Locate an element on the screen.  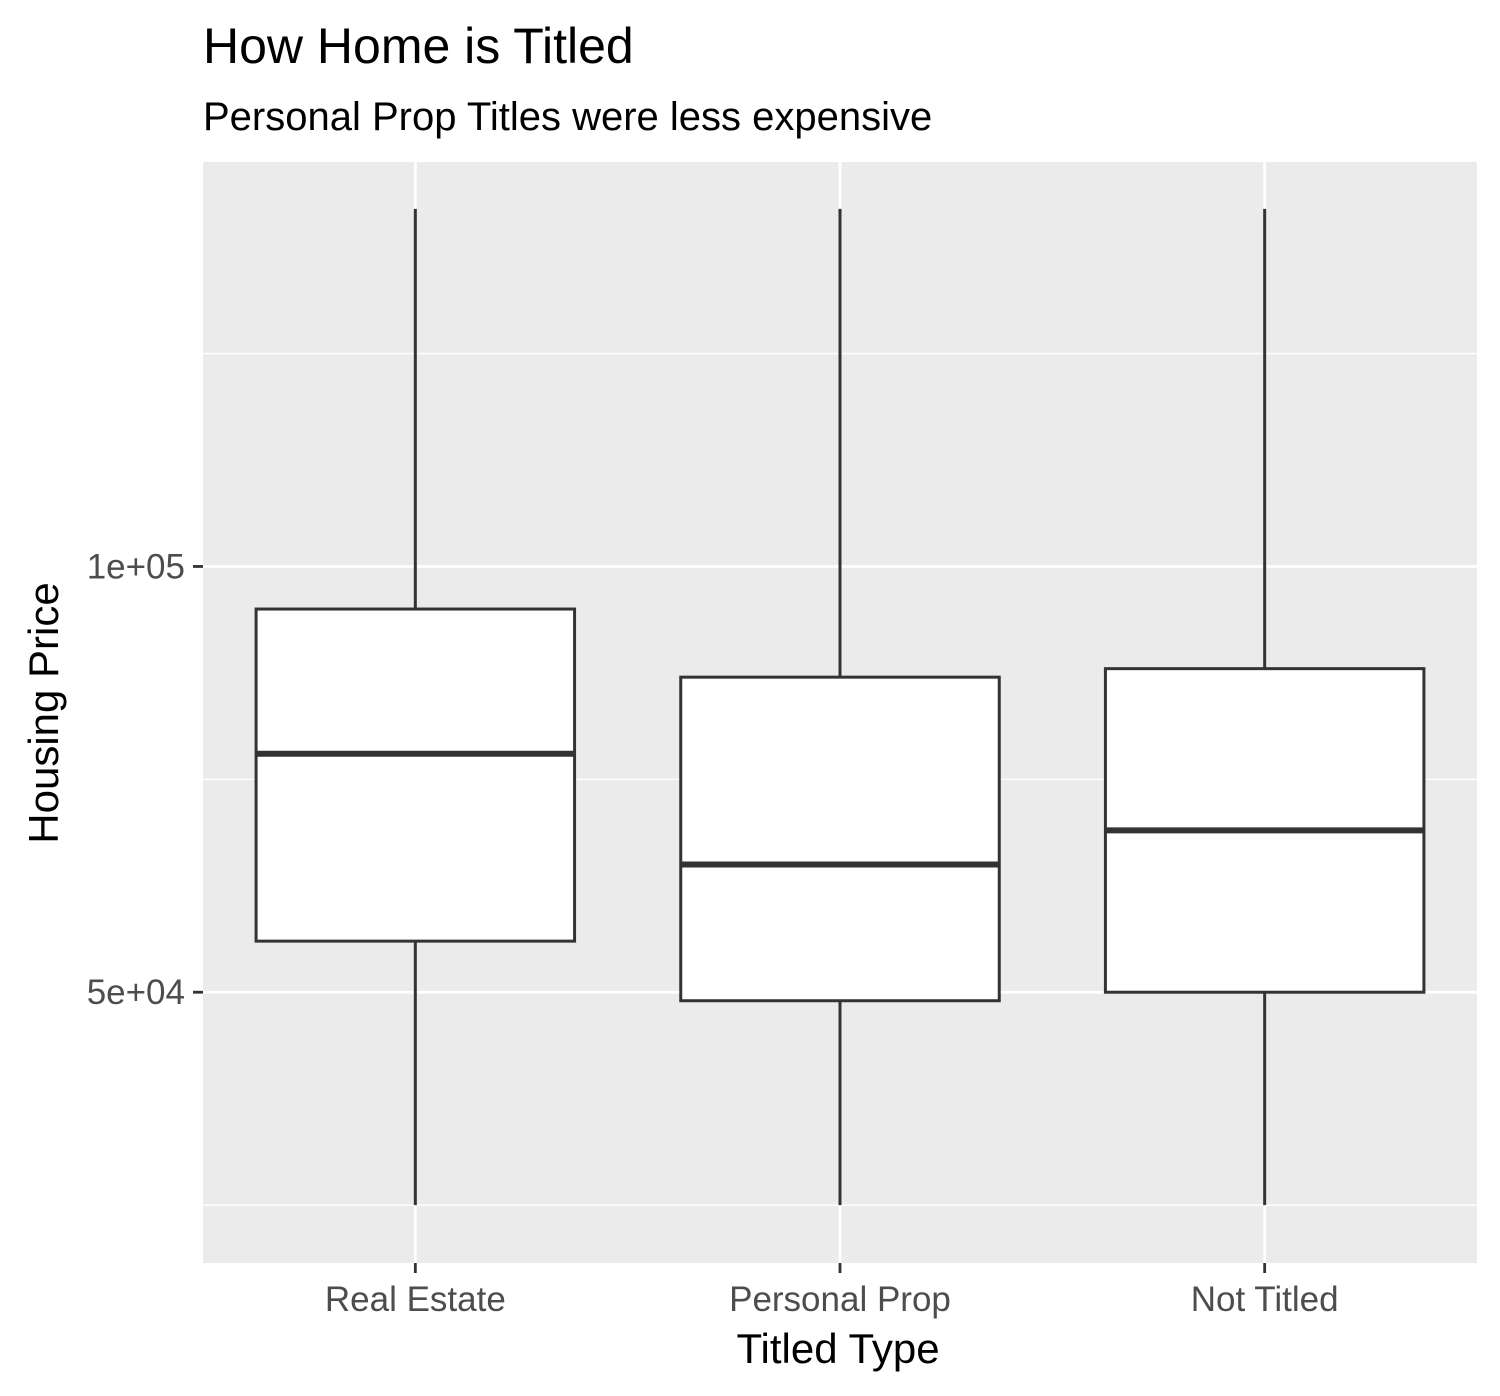
y-tick-label: 1e+05 is located at coordinates (136, 566).